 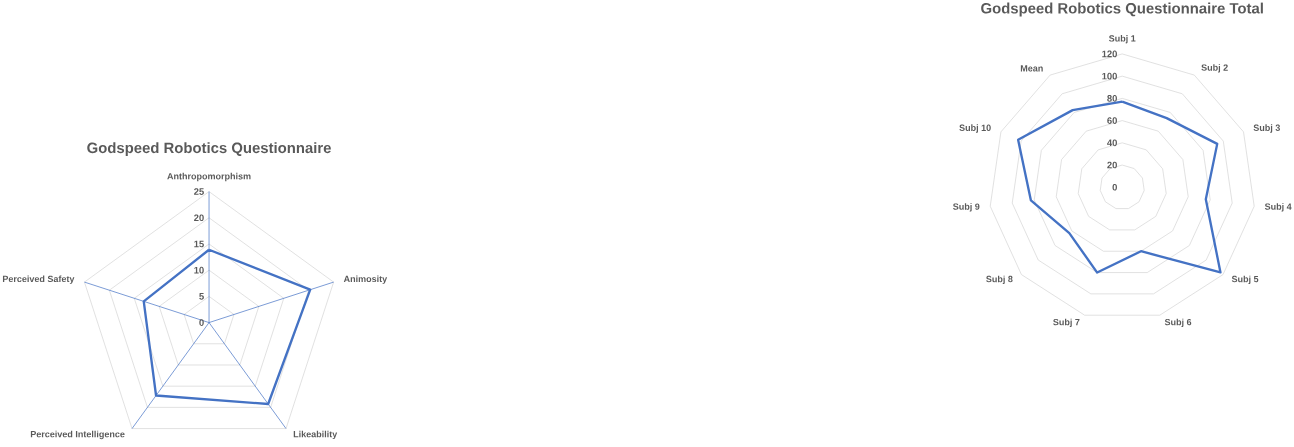 What do you see at coordinates (1109, 76) in the screenshot?
I see `y-tick-label: 100` at bounding box center [1109, 76].